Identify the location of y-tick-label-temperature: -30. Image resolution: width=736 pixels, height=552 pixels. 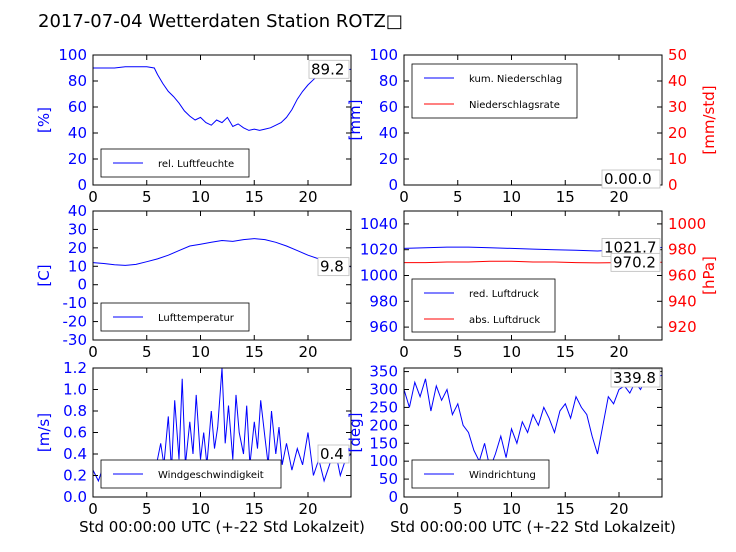
(75, 340).